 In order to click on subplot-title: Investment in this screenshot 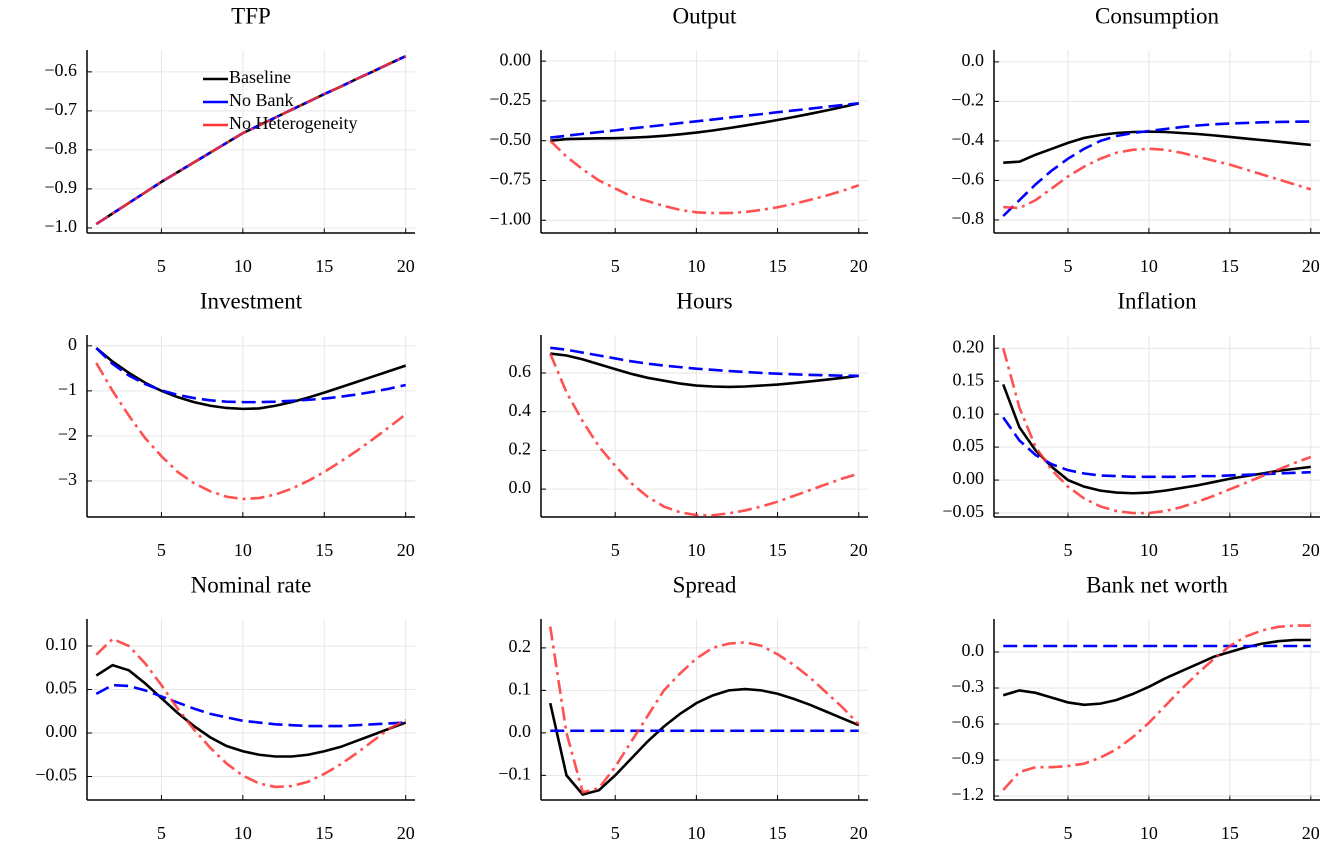, I will do `click(251, 300)`.